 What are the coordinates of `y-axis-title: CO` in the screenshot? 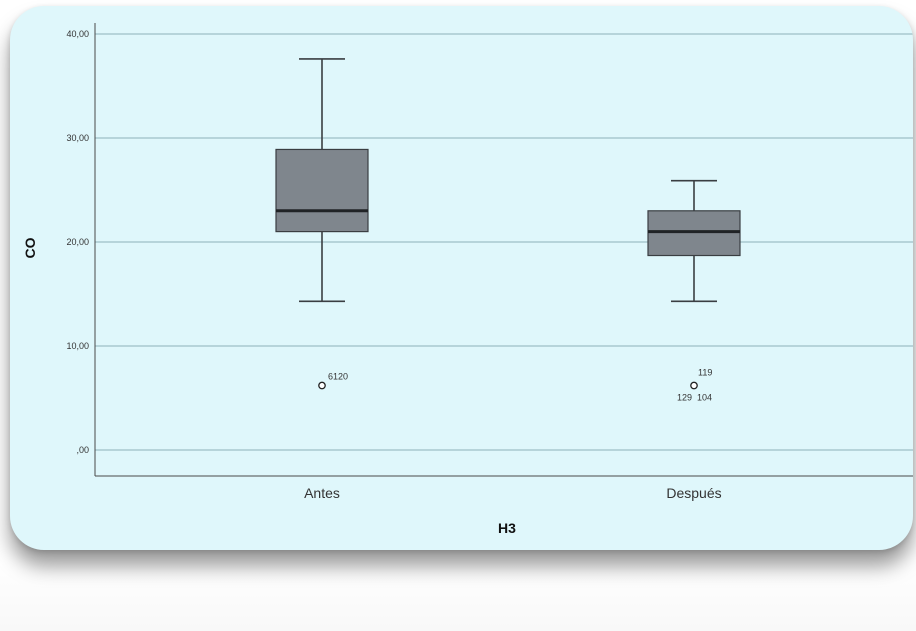 It's located at (30, 247).